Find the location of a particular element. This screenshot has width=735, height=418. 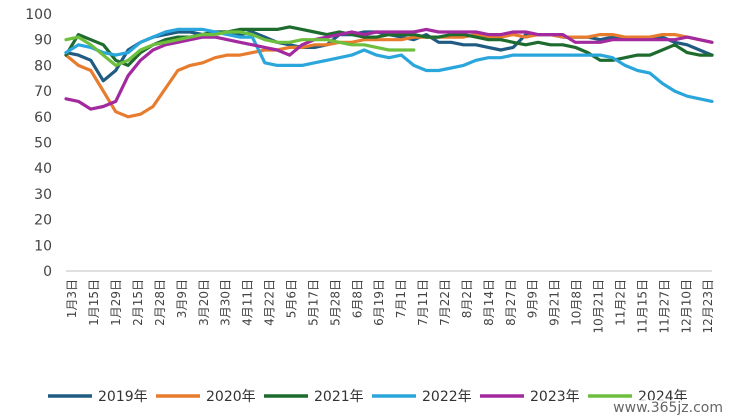

x-tick-label: 4月11日 is located at coordinates (248, 302).